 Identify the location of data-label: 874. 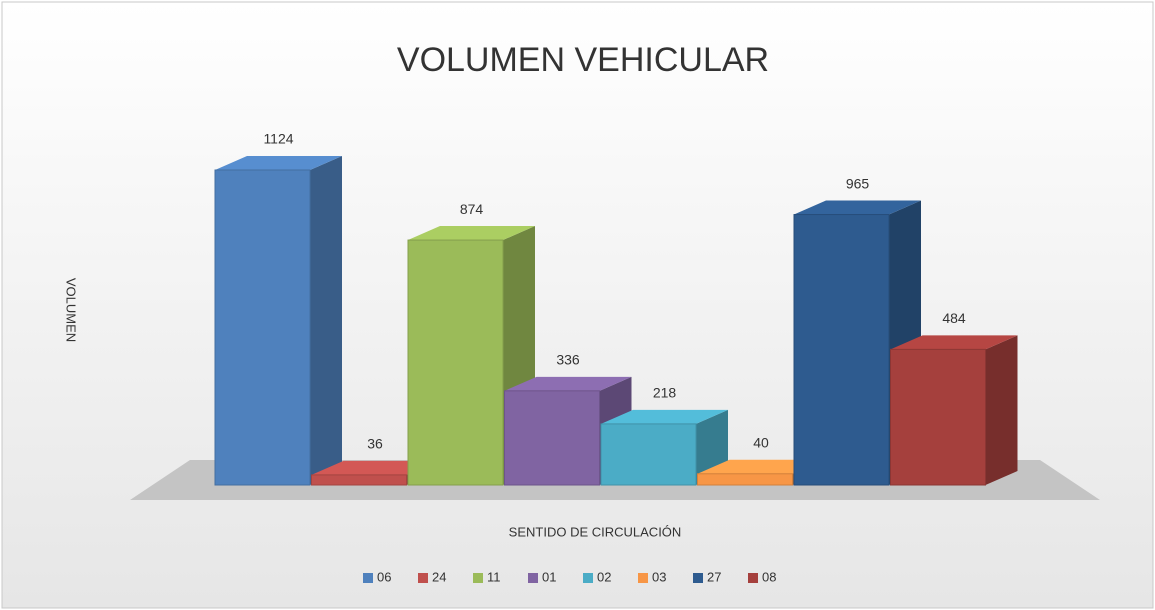
(472, 209).